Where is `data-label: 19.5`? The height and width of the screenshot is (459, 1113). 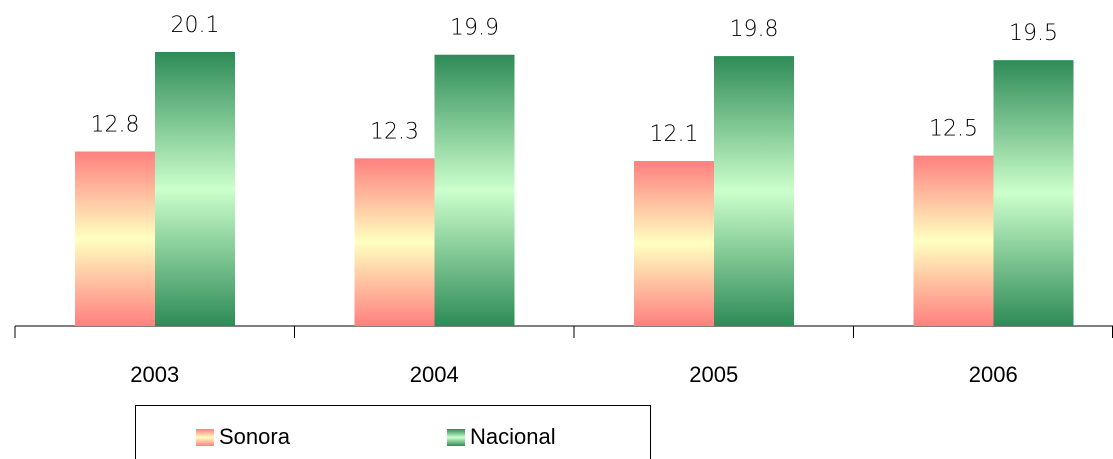
data-label: 19.5 is located at coordinates (1033, 33).